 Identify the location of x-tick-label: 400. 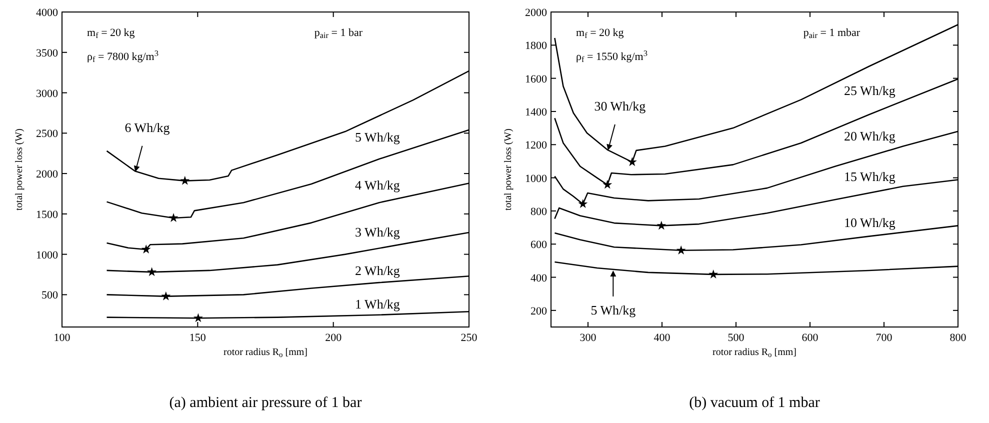
(662, 338).